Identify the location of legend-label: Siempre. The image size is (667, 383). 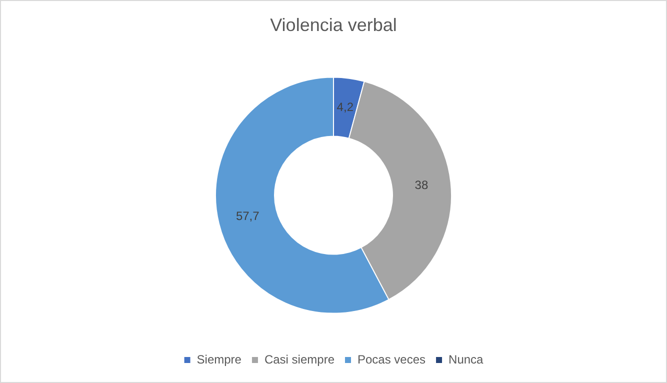
(219, 359).